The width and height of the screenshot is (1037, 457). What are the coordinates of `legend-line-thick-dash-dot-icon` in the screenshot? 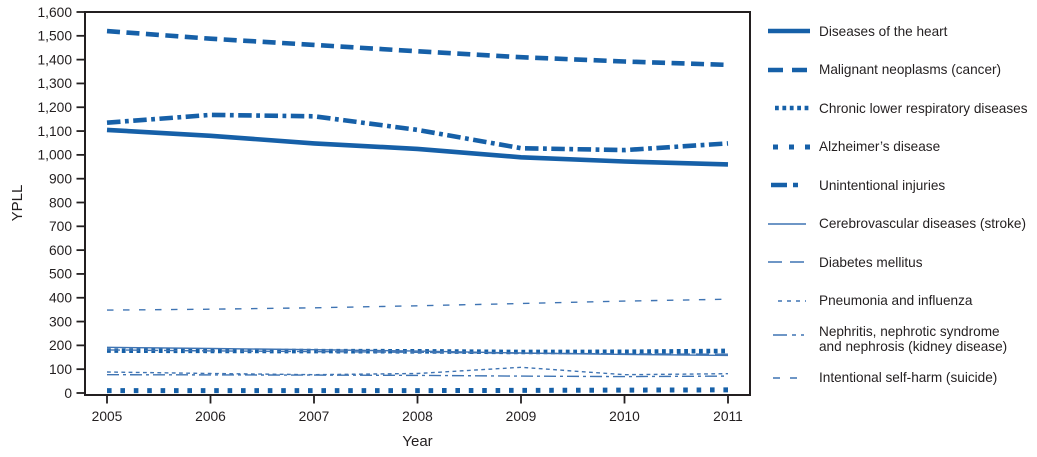 It's located at (790, 185).